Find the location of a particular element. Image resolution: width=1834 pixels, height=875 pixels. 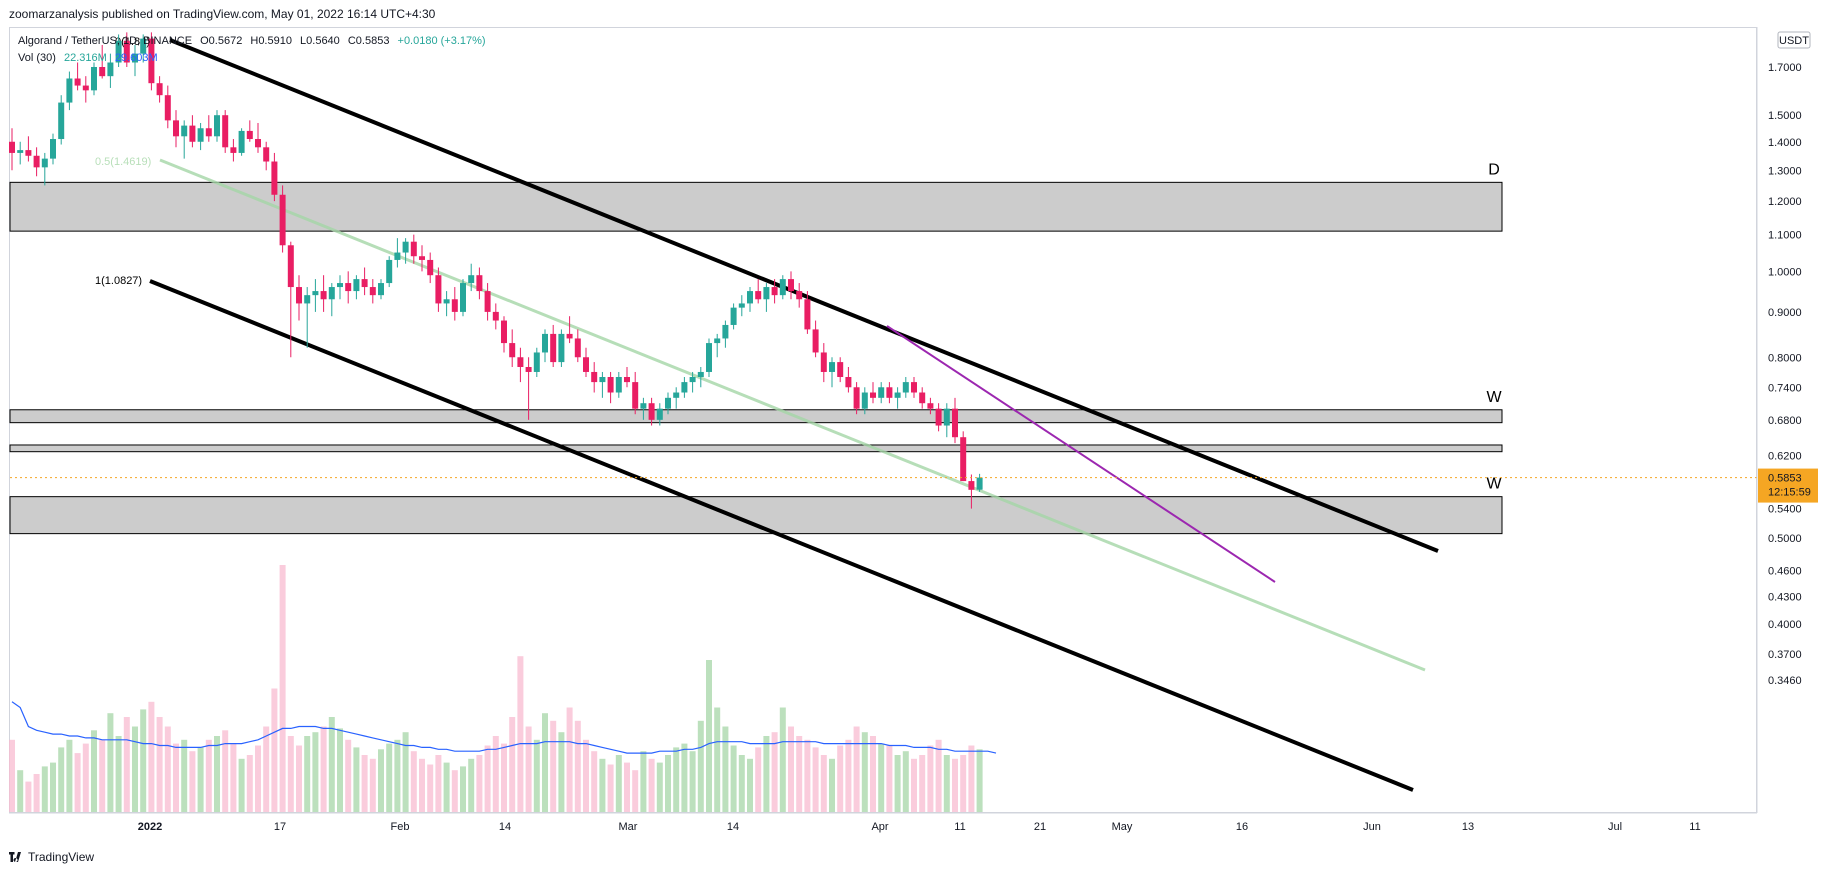

symbol-title: Algorand / TetherUS, 1D, BINANCE is located at coordinates (105, 41).